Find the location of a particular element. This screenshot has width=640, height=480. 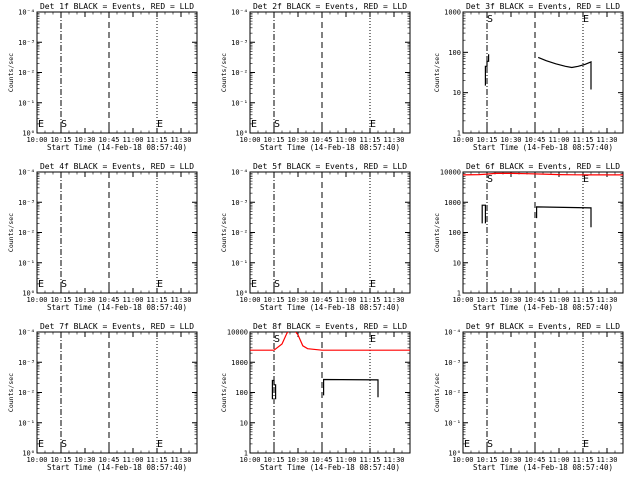

chart-title: Det 1f BLACK = Events, RED = LLD is located at coordinates (117, 6).